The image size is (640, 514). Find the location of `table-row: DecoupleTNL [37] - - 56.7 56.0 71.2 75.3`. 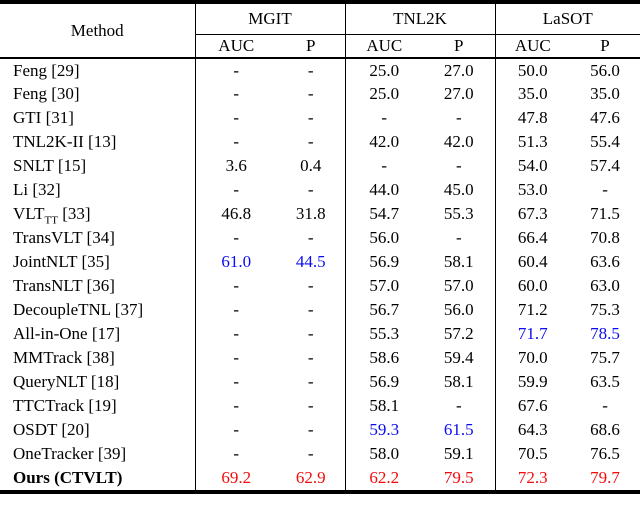

table-row: DecoupleTNL [37] - - 56.7 56.0 71.2 75.3 is located at coordinates (320, 310).